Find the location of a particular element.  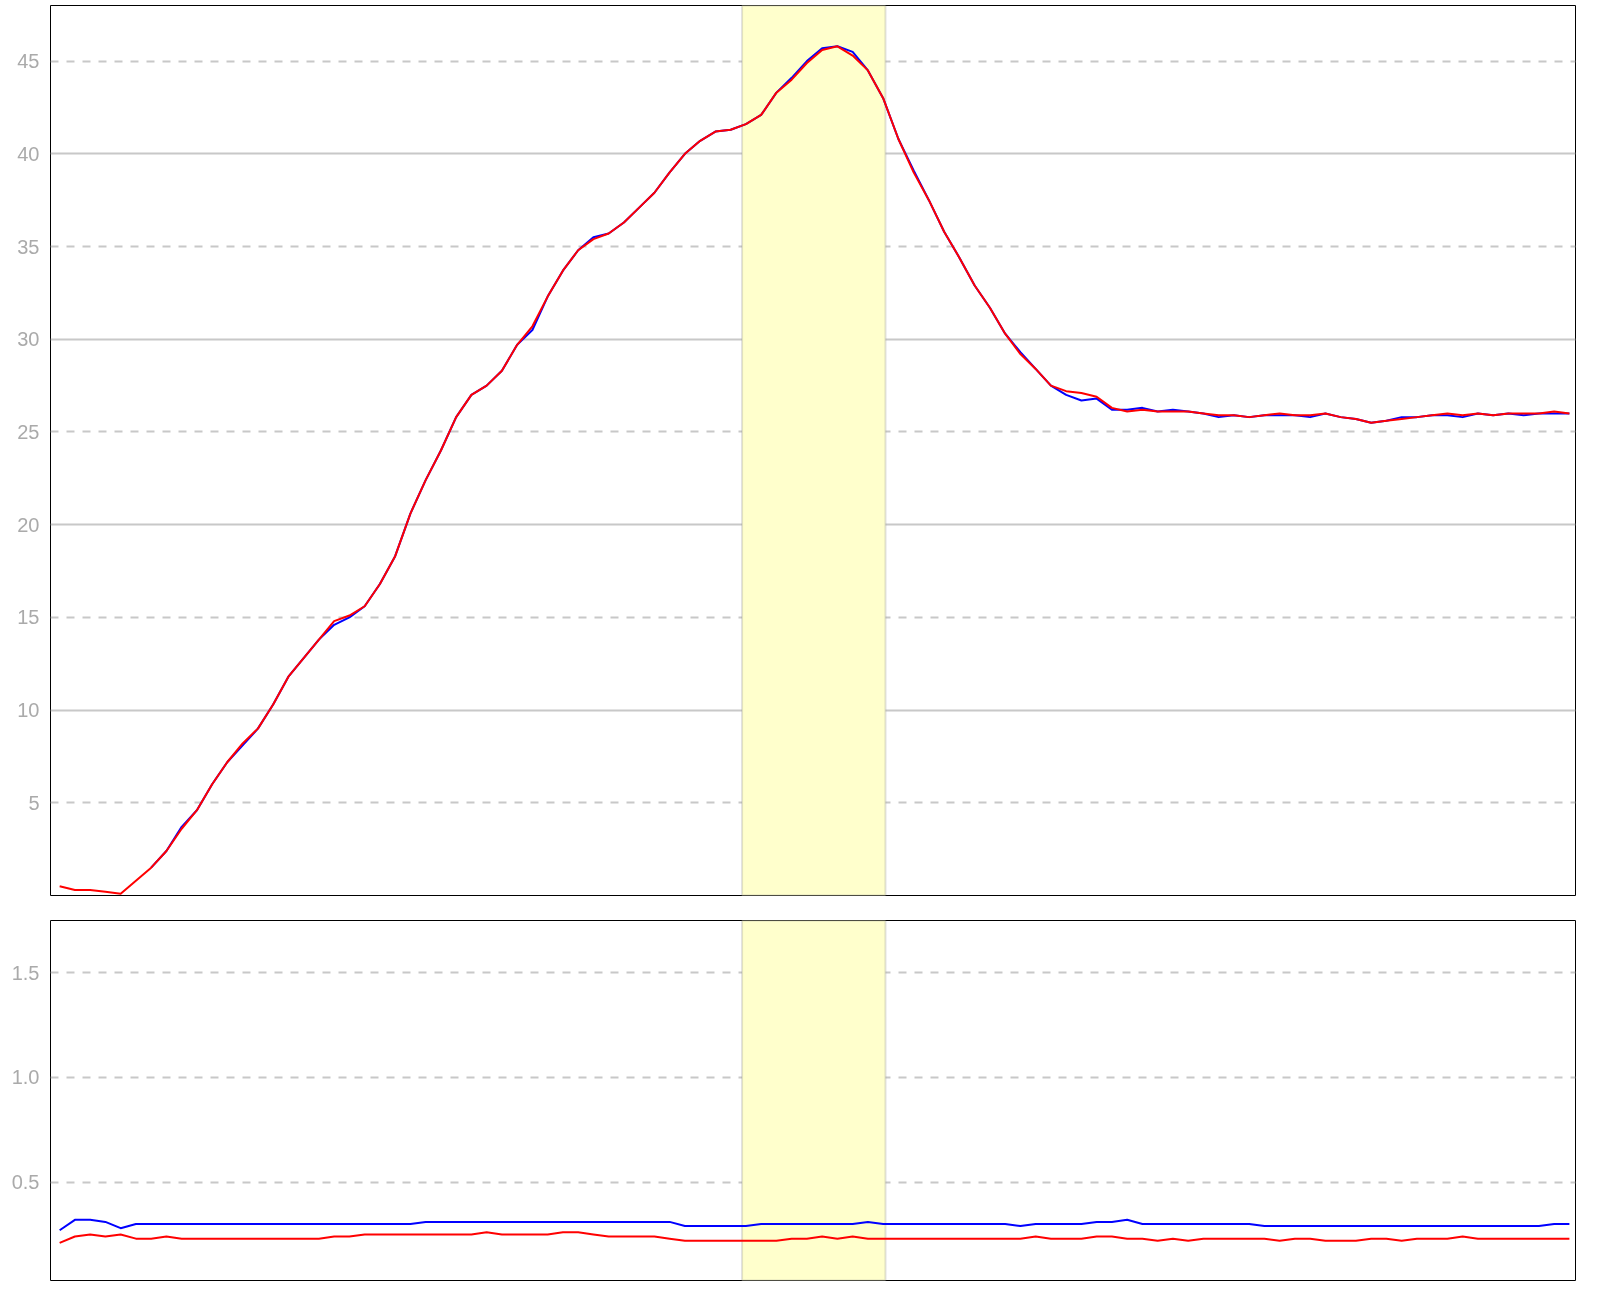

y-tick-label: 35 is located at coordinates (28, 246).